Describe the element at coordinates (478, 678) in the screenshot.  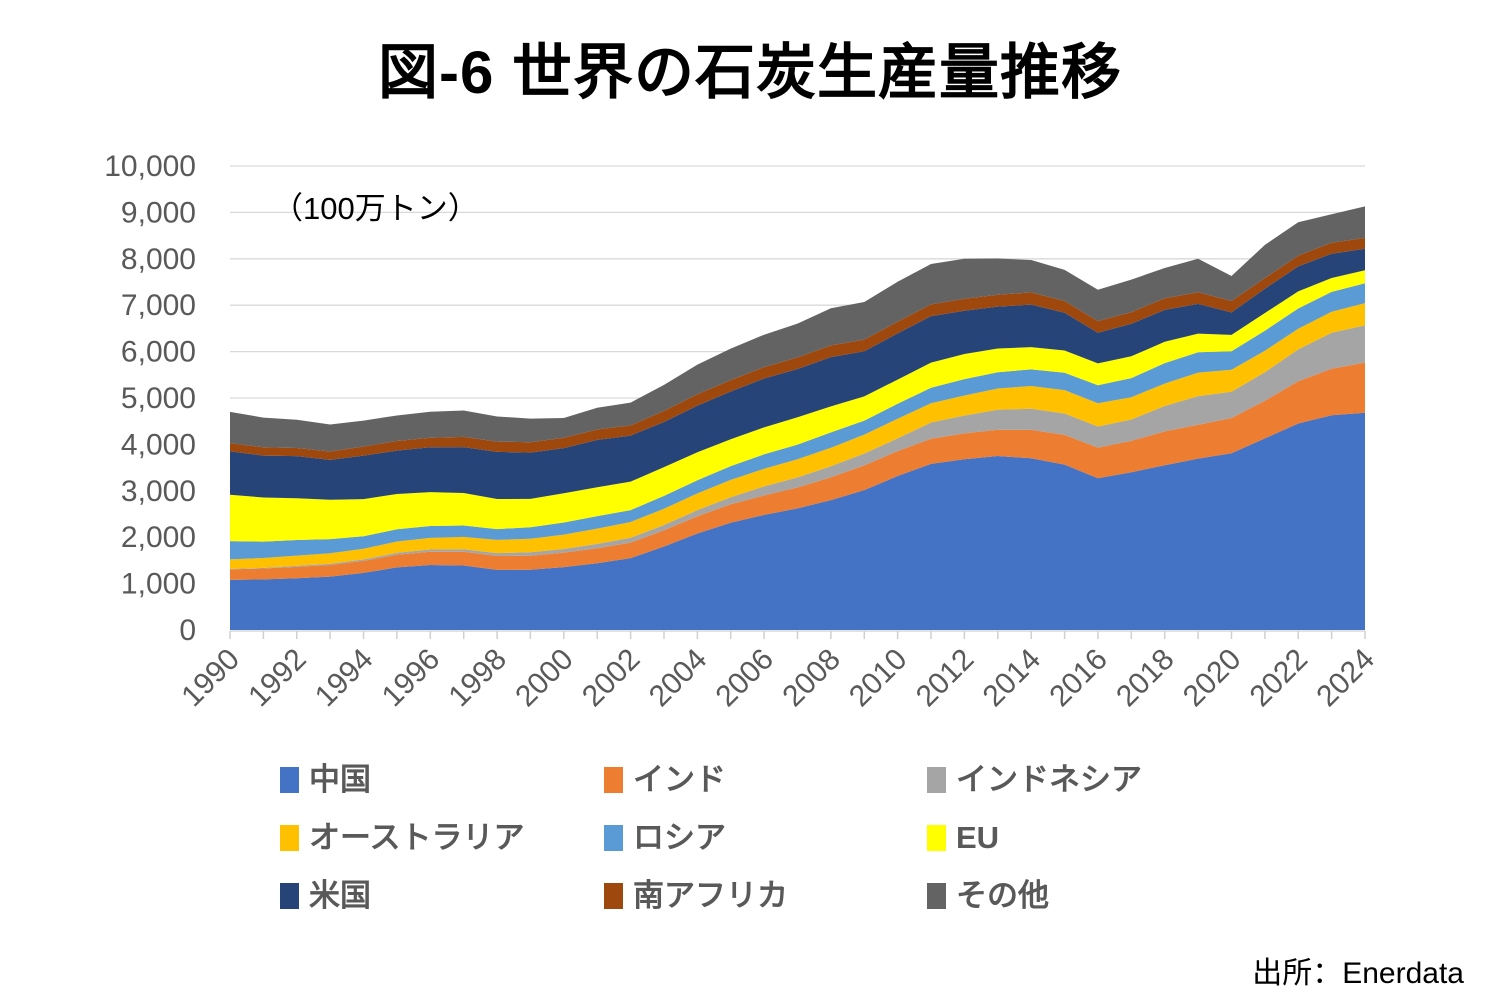
I see `x-axis-label: 1998` at that location.